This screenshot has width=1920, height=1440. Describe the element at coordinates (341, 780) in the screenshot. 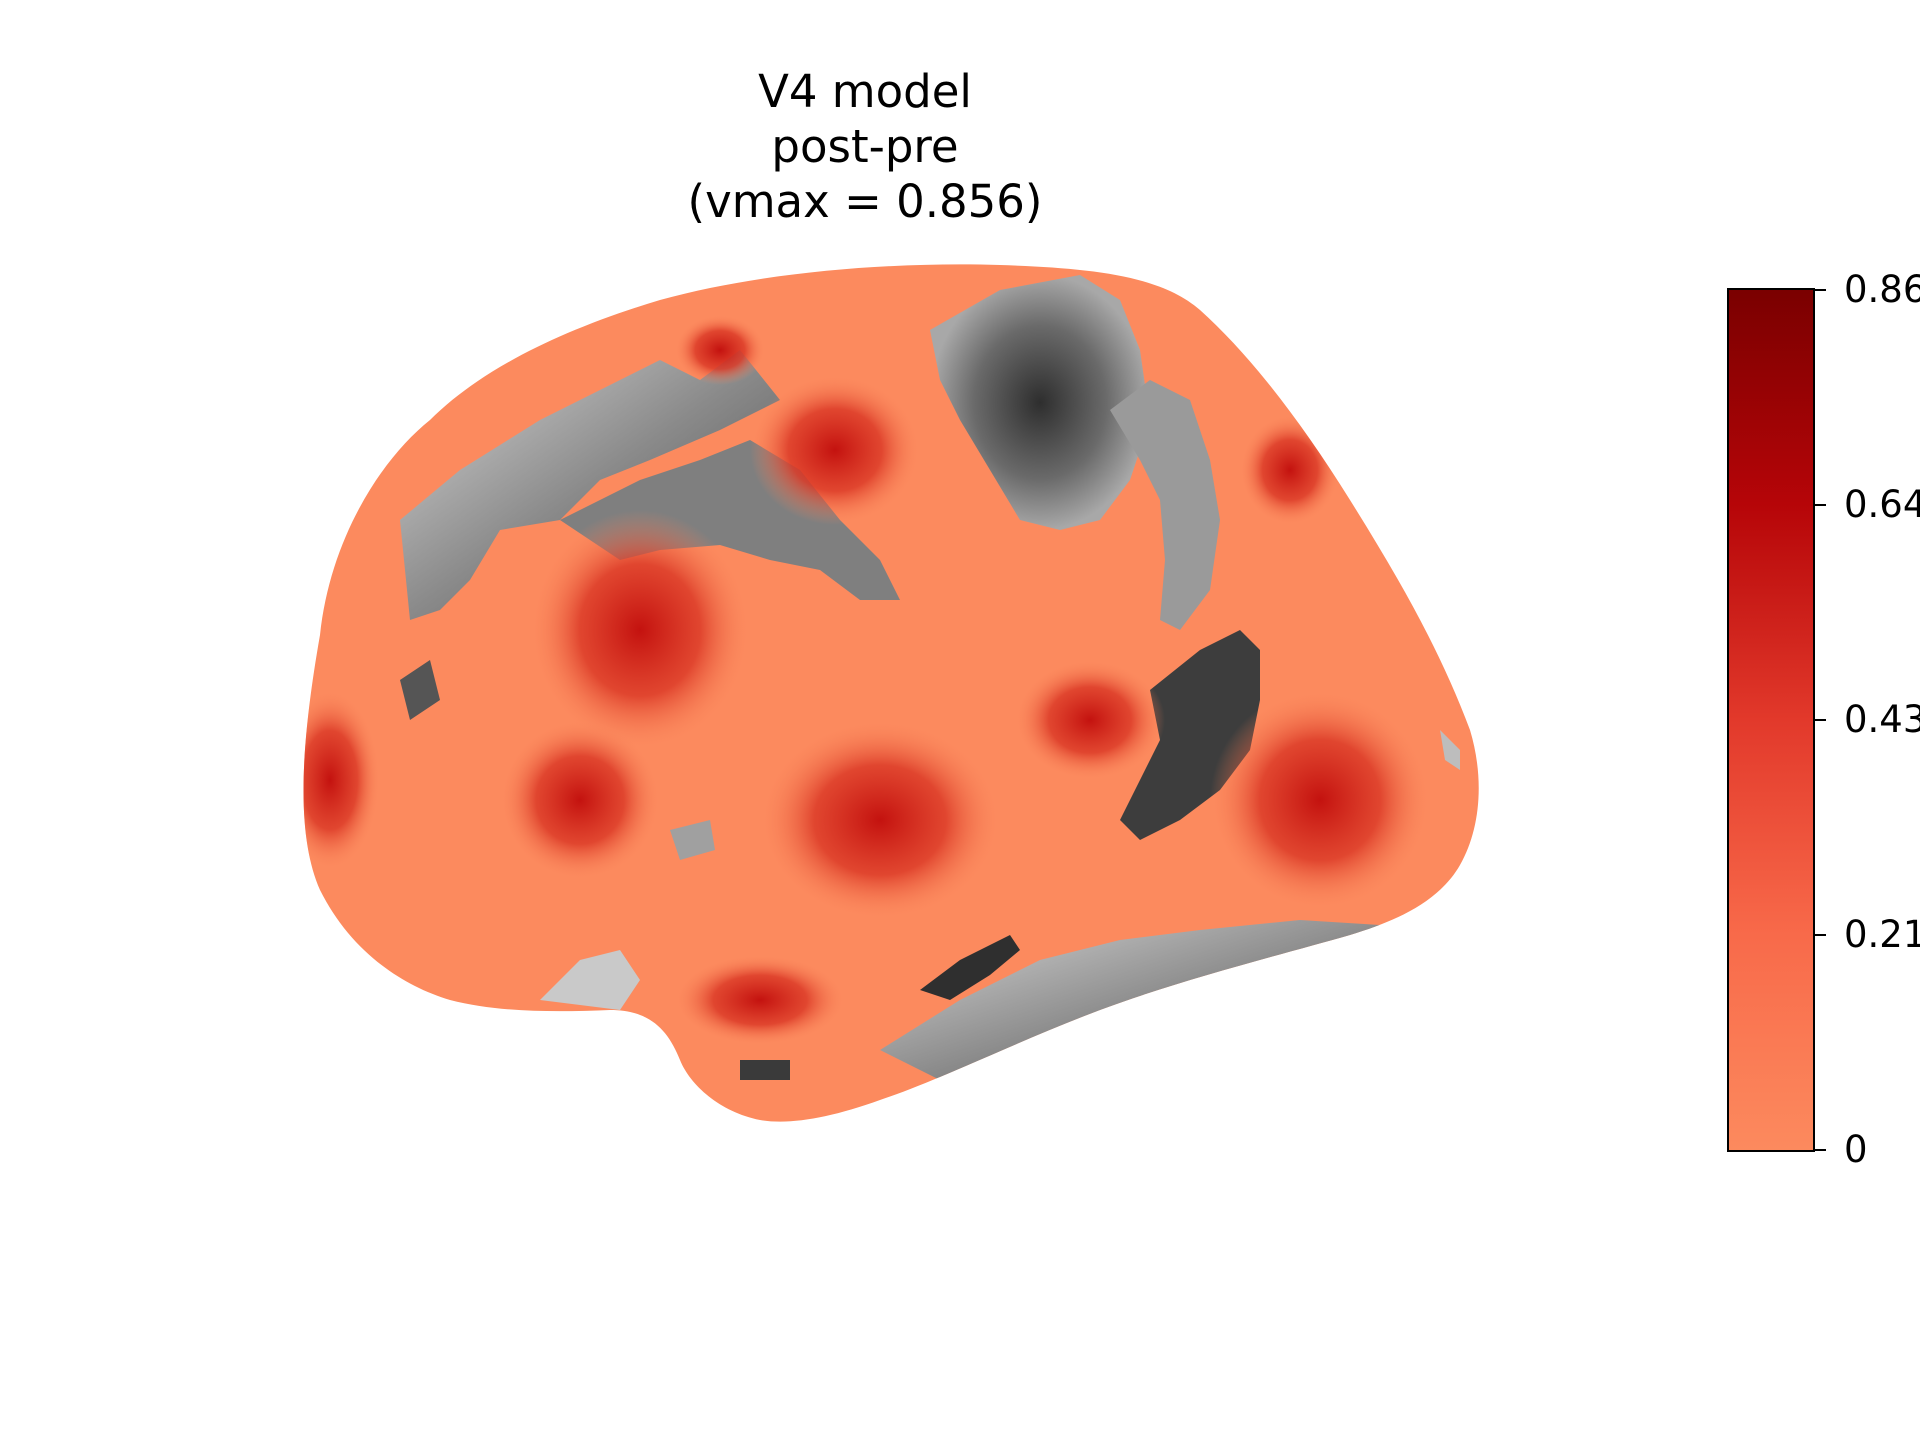

I see `activation-blob-frontal-pole` at that location.